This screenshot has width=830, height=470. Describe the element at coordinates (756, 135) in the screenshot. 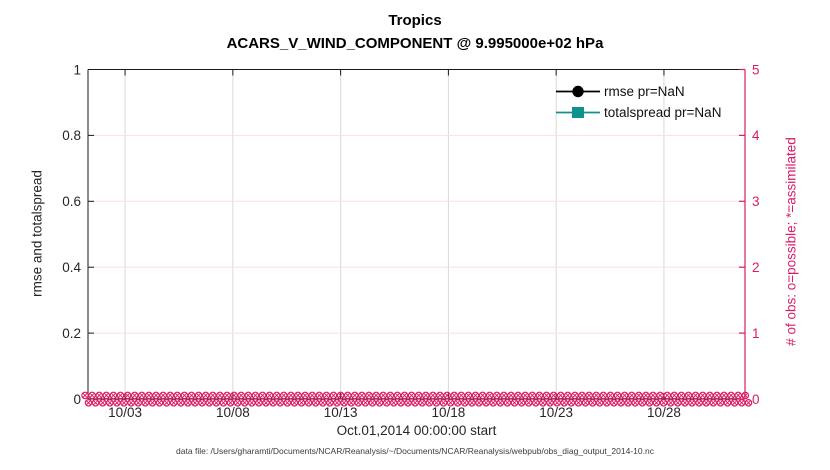

I see `right-y-tick-label: 4` at that location.